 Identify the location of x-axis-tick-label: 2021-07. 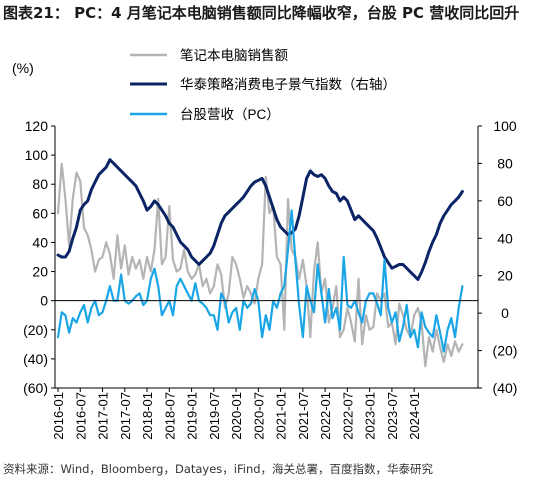
(303, 416).